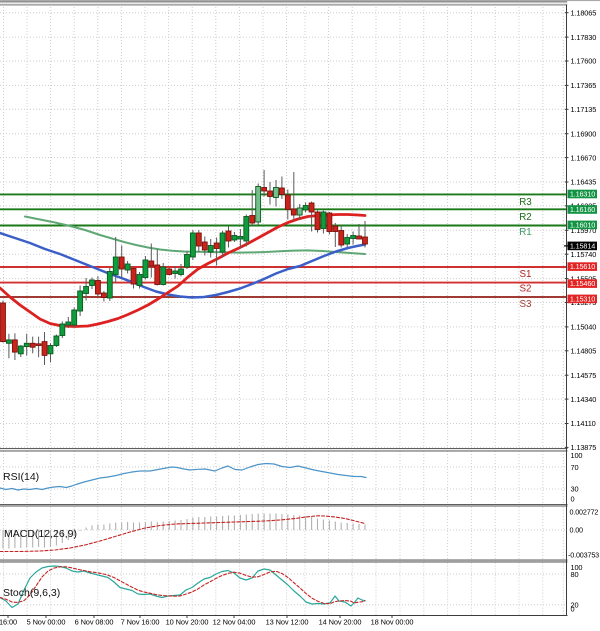 The height and width of the screenshot is (631, 600). What do you see at coordinates (584, 12) in the screenshot?
I see `svg-text: 1.18065` at bounding box center [584, 12].